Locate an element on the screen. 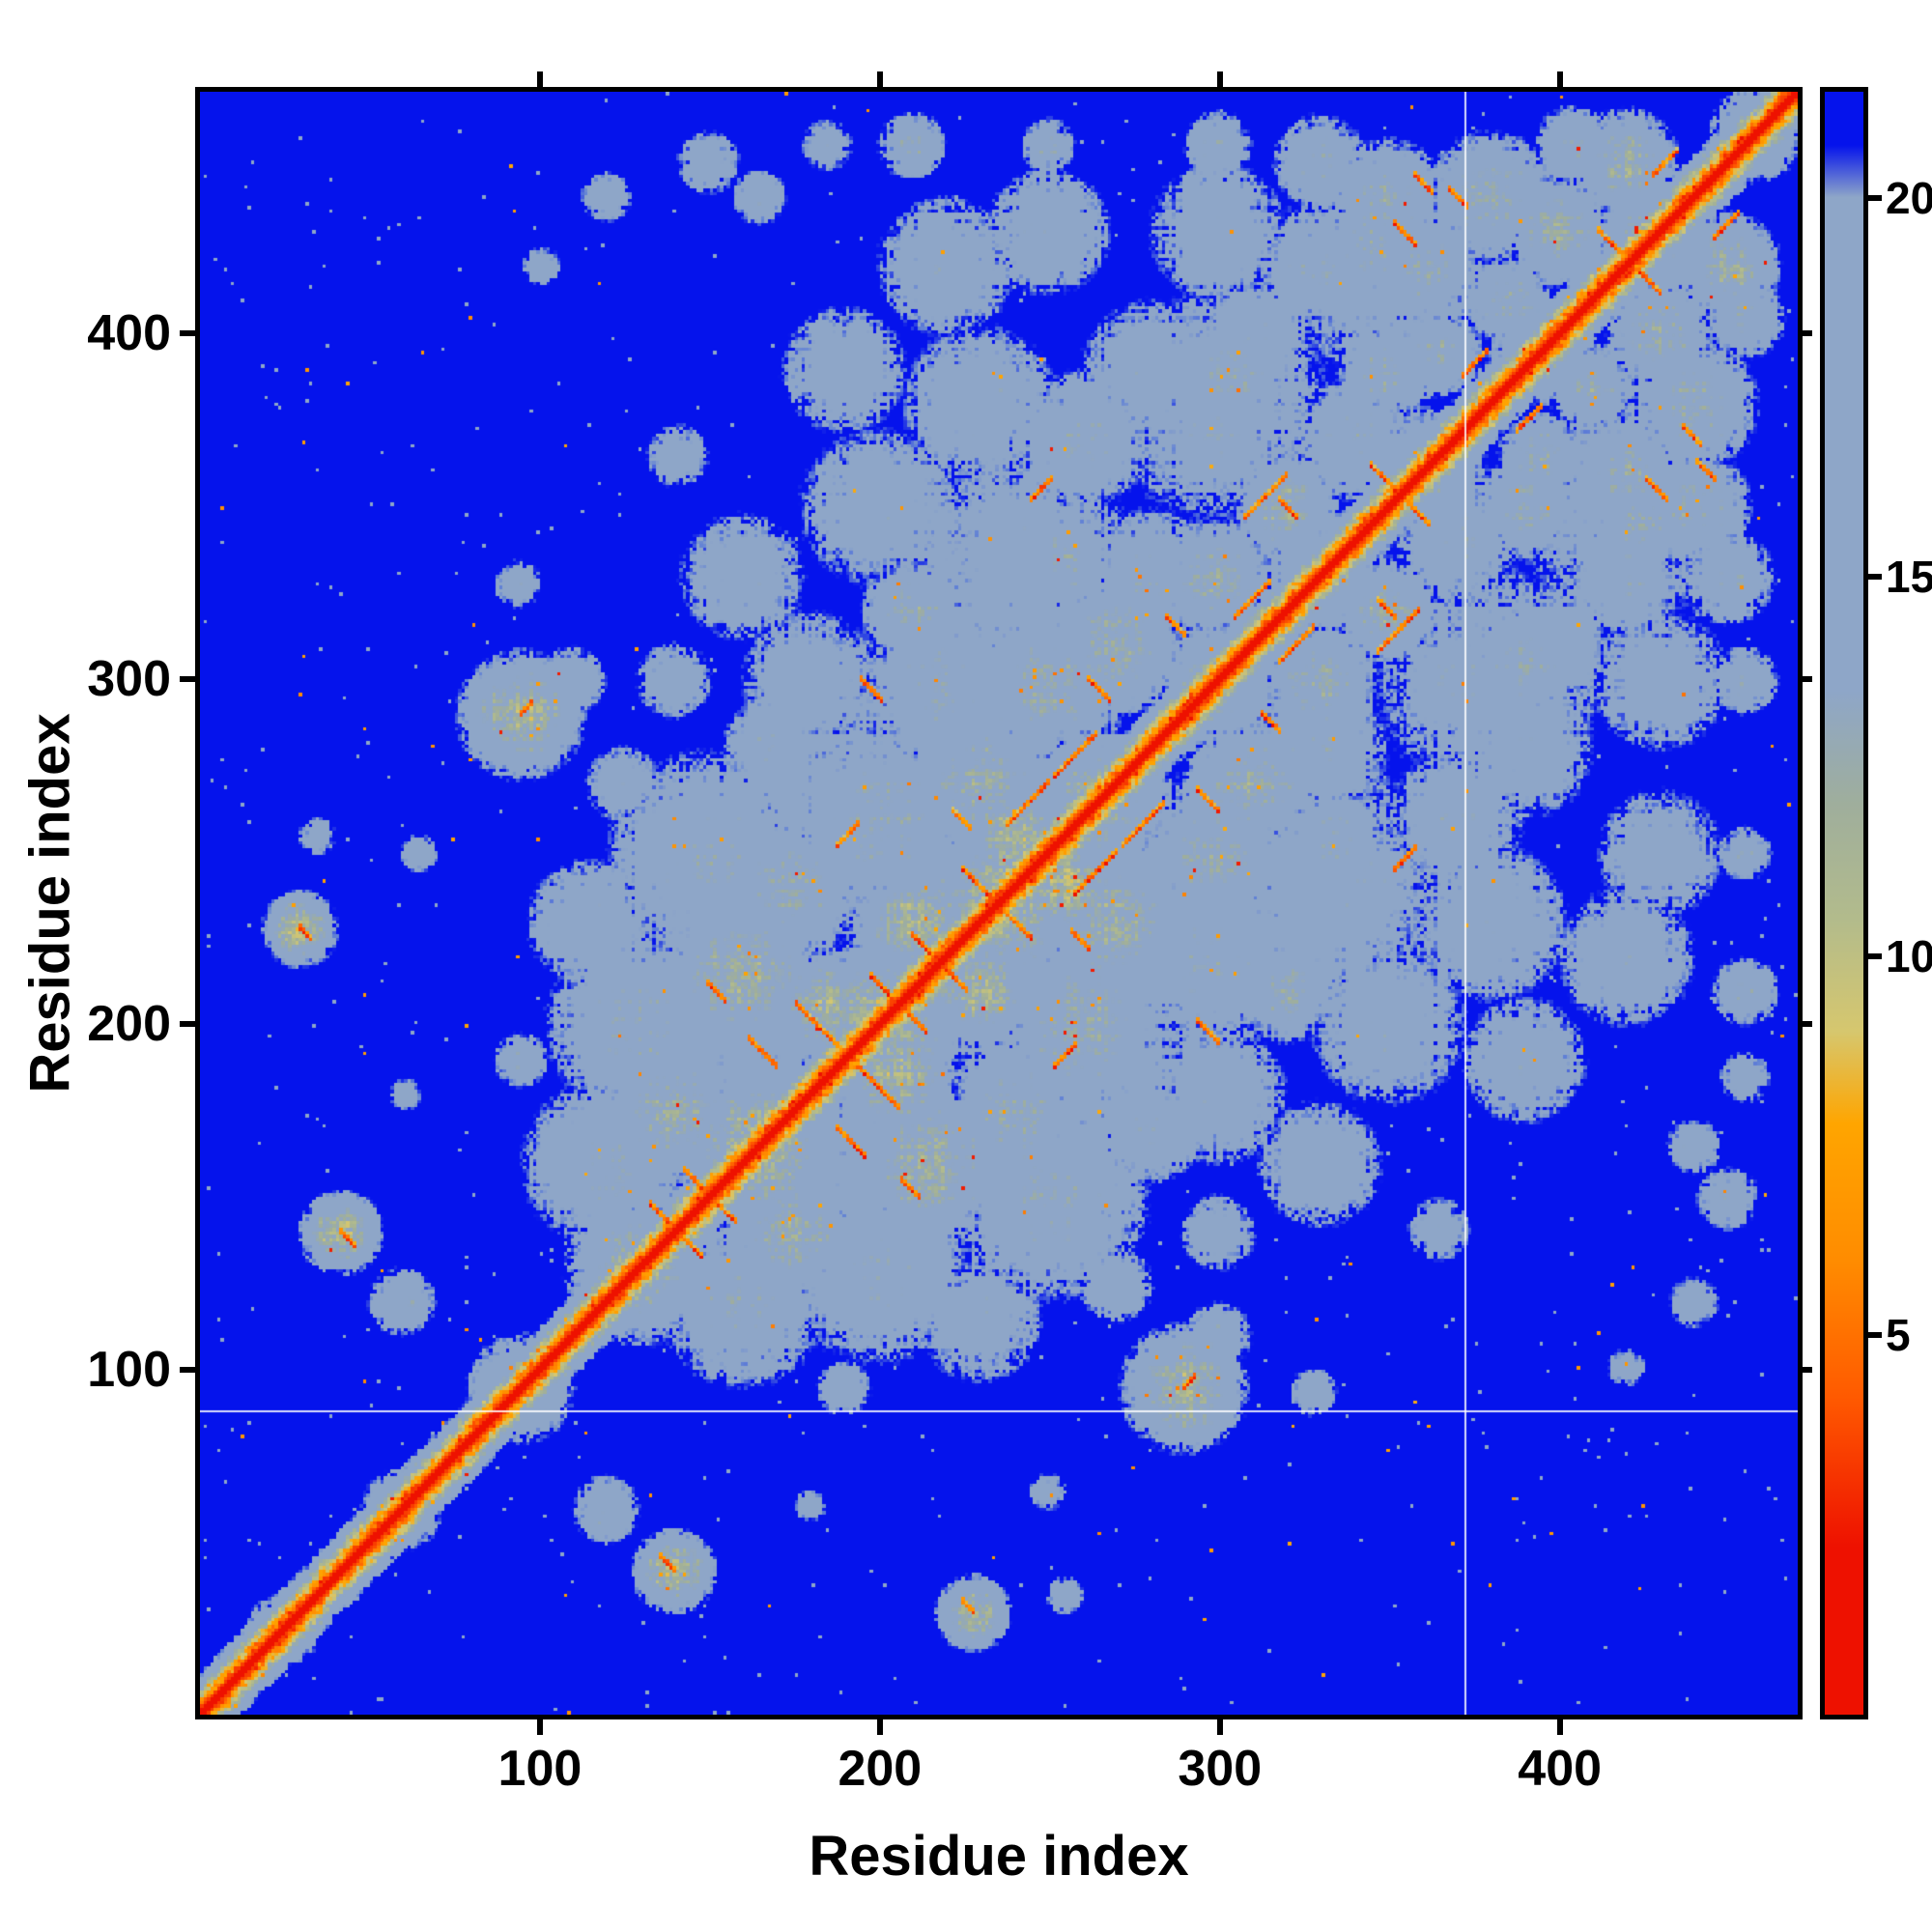 This screenshot has height=1932, width=1932. colorbar-tick-label: 10 is located at coordinates (1909, 956).